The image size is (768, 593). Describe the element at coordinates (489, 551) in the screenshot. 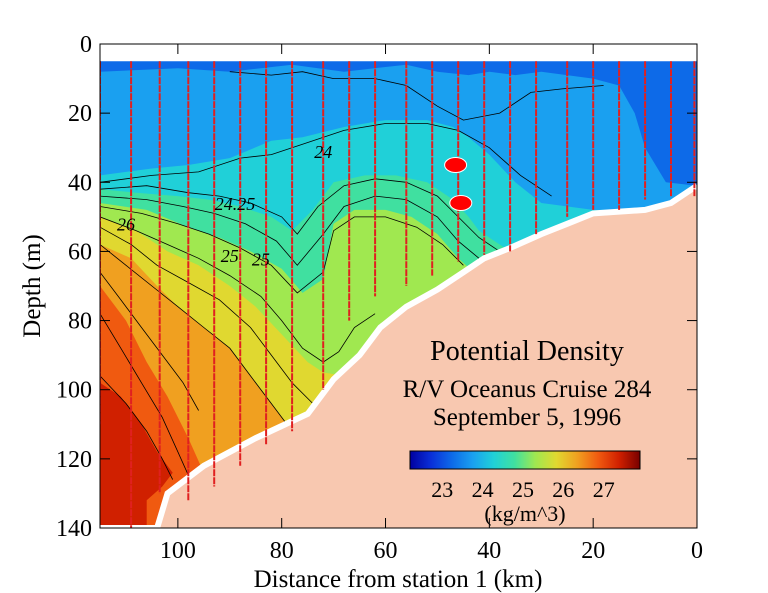

I see `x-tick-label-3: 40` at that location.